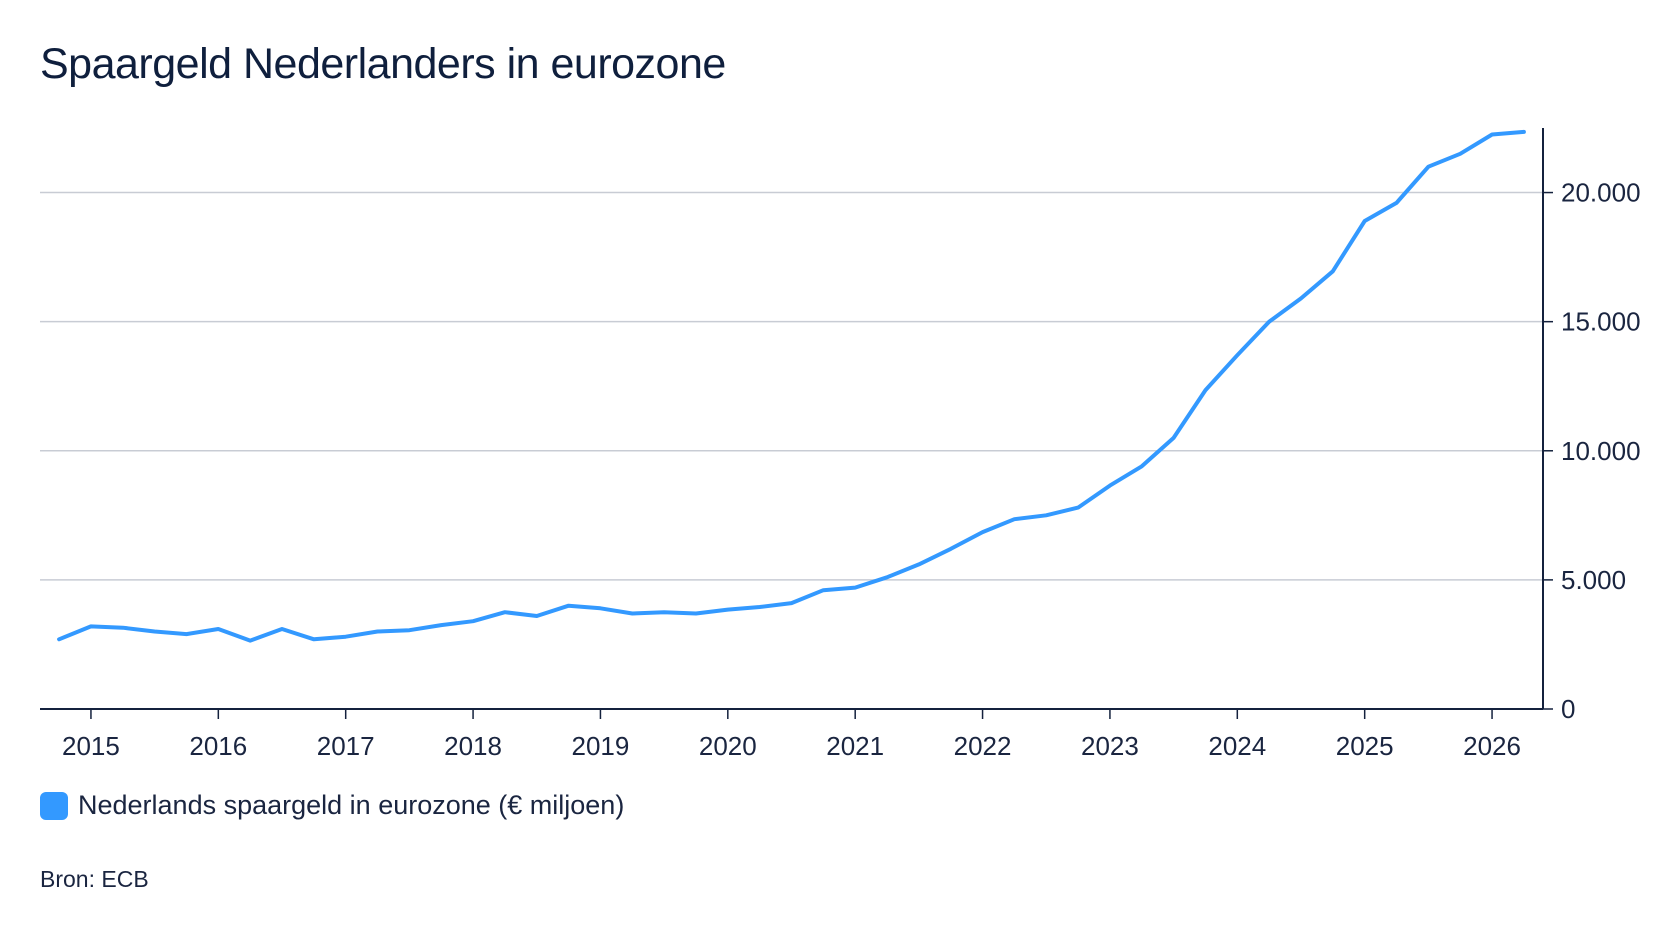 The height and width of the screenshot is (930, 1680). Describe the element at coordinates (855, 746) in the screenshot. I see `x-tick-label: 2021` at that location.